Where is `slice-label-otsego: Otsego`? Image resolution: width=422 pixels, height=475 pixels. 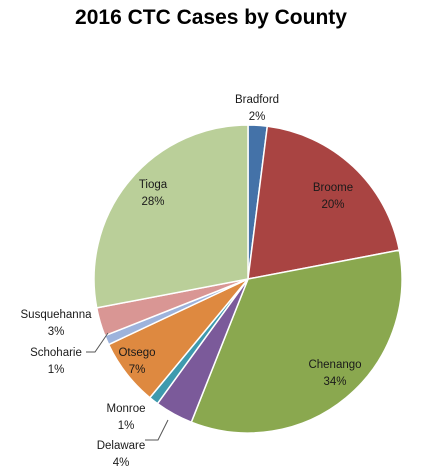
slice-label-otsego: Otsego is located at coordinates (136, 353).